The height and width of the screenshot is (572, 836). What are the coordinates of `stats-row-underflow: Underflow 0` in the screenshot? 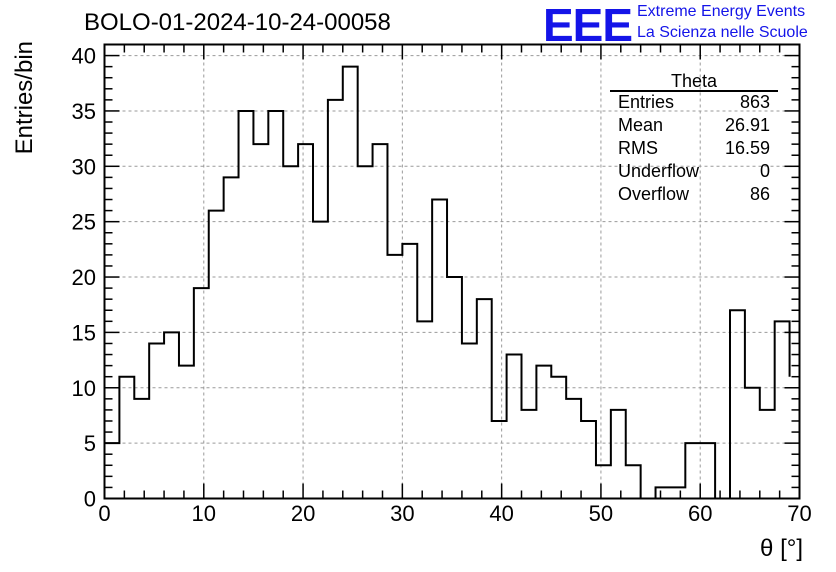 It's located at (694, 172).